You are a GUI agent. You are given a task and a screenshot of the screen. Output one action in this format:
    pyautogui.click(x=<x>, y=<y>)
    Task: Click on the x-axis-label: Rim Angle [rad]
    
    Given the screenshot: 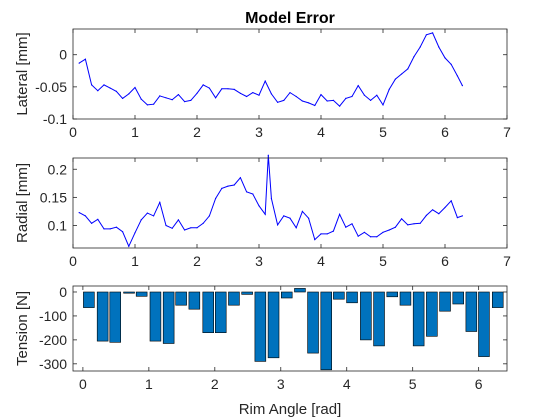 What is the action you would take?
    pyautogui.click(x=290, y=409)
    